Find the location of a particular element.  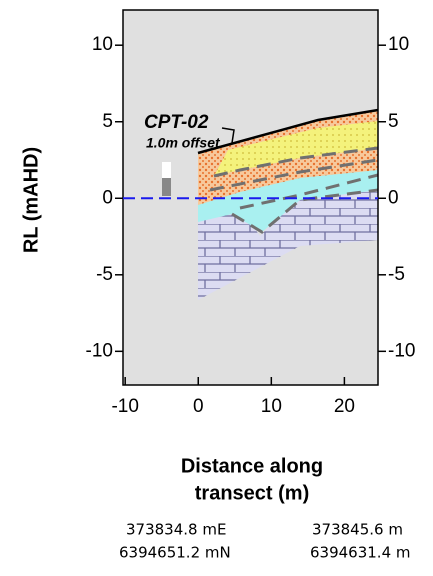

footer-text: 6394631.4 m is located at coordinates (360, 553).